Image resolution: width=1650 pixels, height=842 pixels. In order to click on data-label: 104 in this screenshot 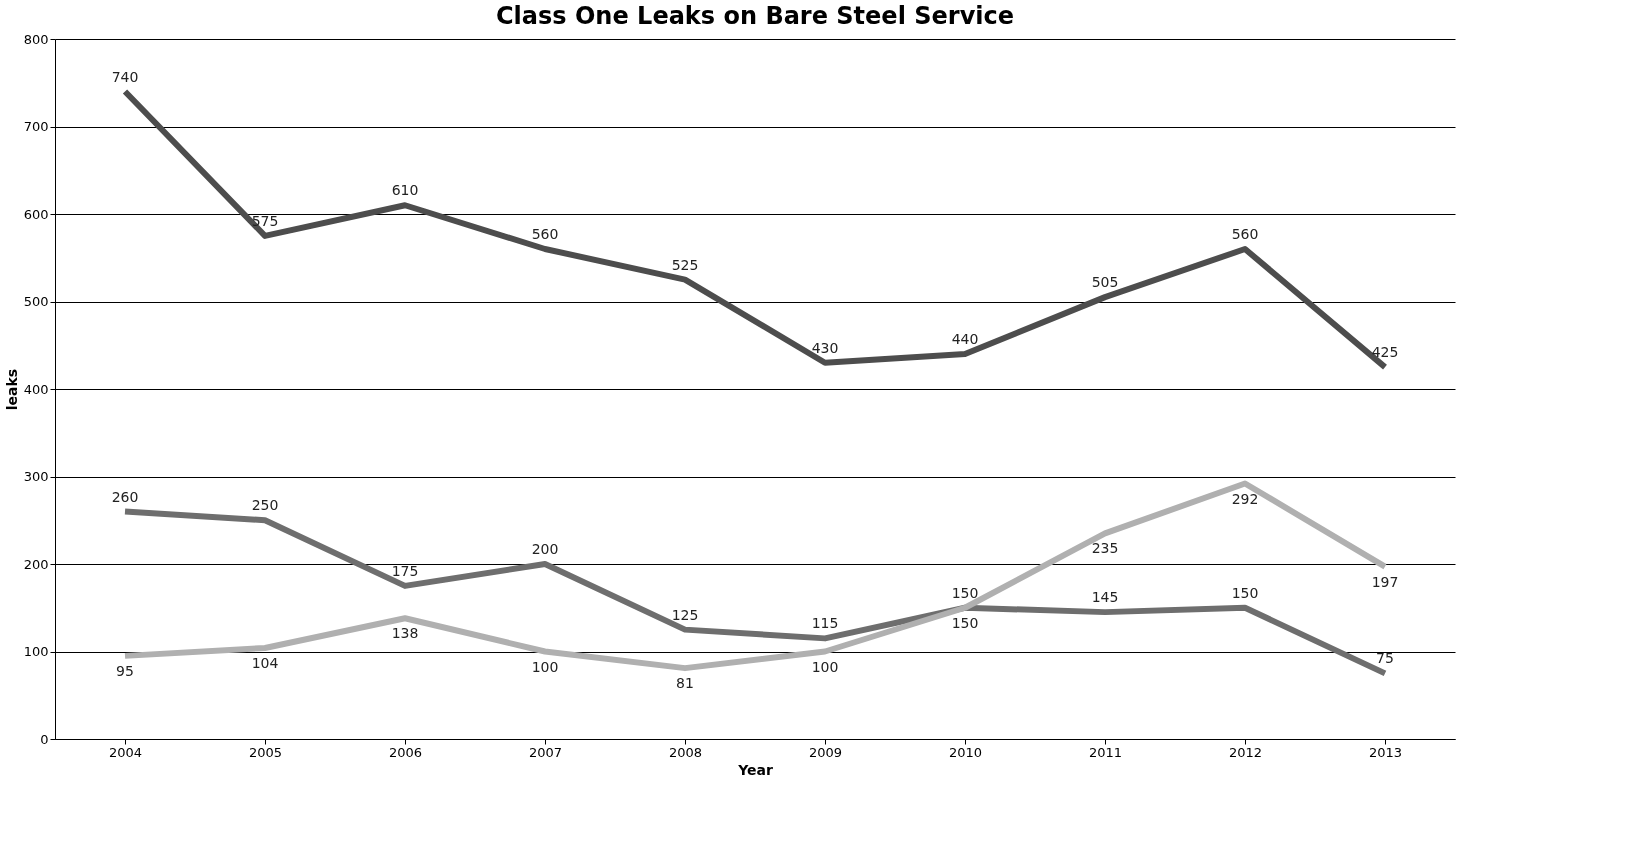, I will do `click(265, 663)`.